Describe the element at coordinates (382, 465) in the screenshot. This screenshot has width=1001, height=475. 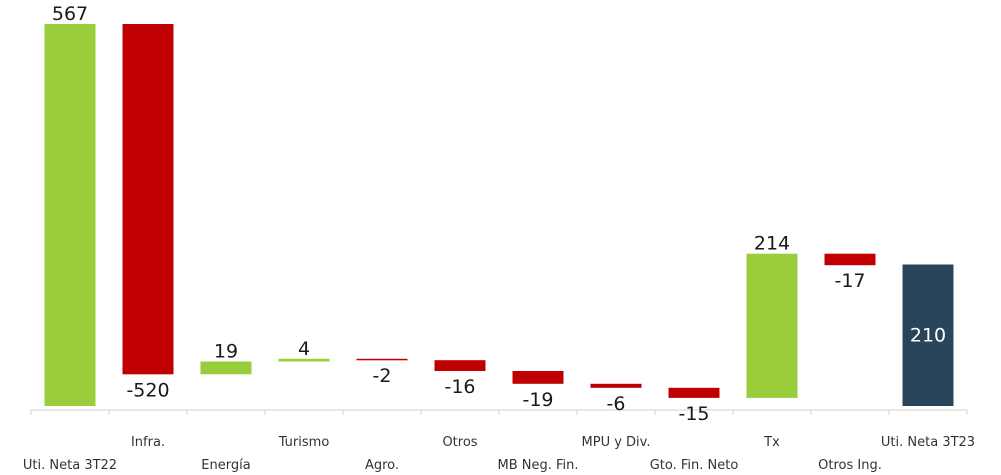
I see `category-label-agro: Agro.` at that location.